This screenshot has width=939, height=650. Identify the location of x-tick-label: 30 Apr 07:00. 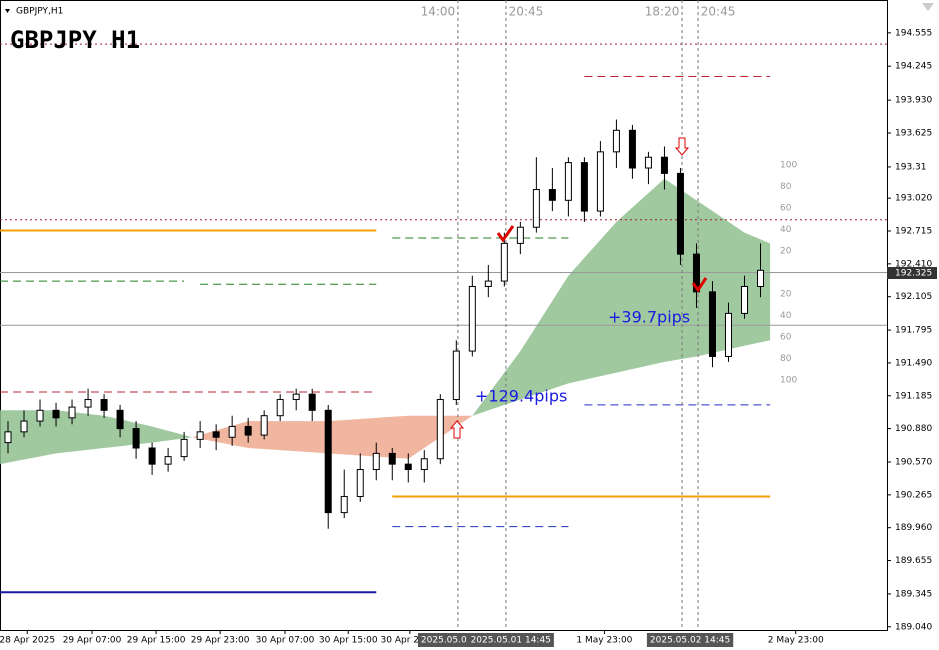
(285, 641).